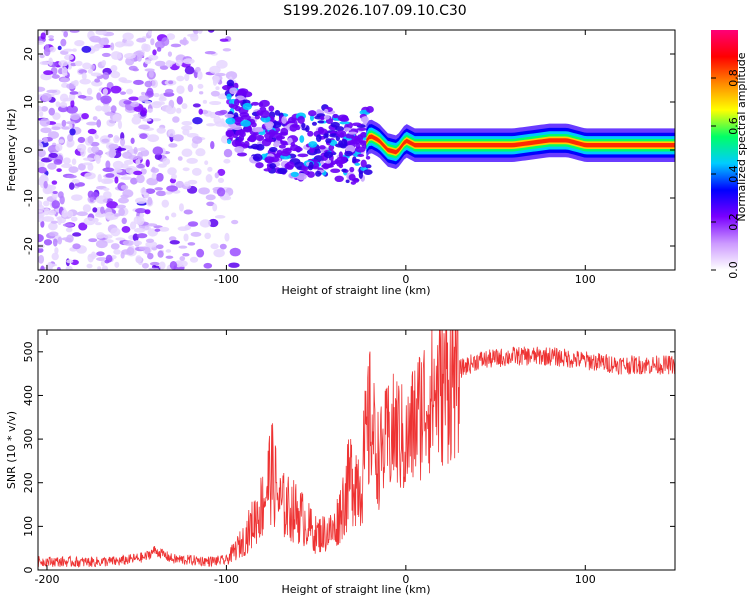 This screenshot has height=600, width=750. What do you see at coordinates (11, 450) in the screenshot?
I see `snr-y-axis-label: SNR (10 * v/v)` at bounding box center [11, 450].